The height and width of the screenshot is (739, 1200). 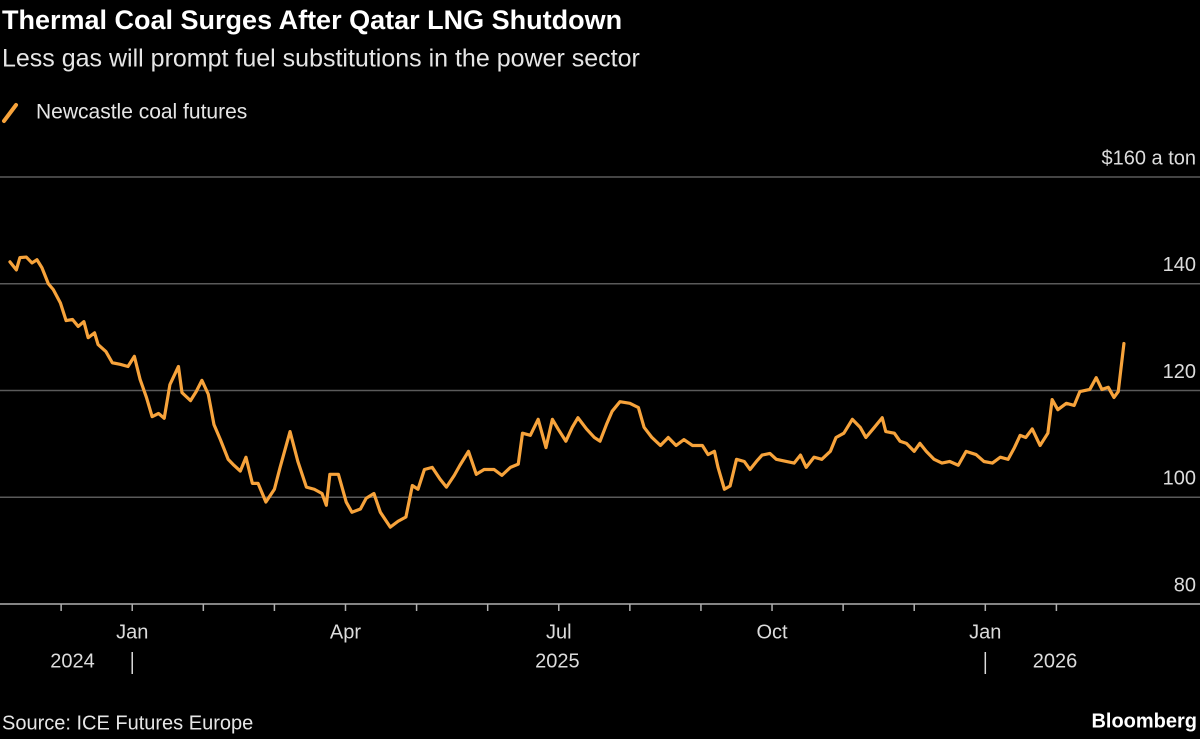 I want to click on y-tick-label: 80, so click(x=1185, y=585).